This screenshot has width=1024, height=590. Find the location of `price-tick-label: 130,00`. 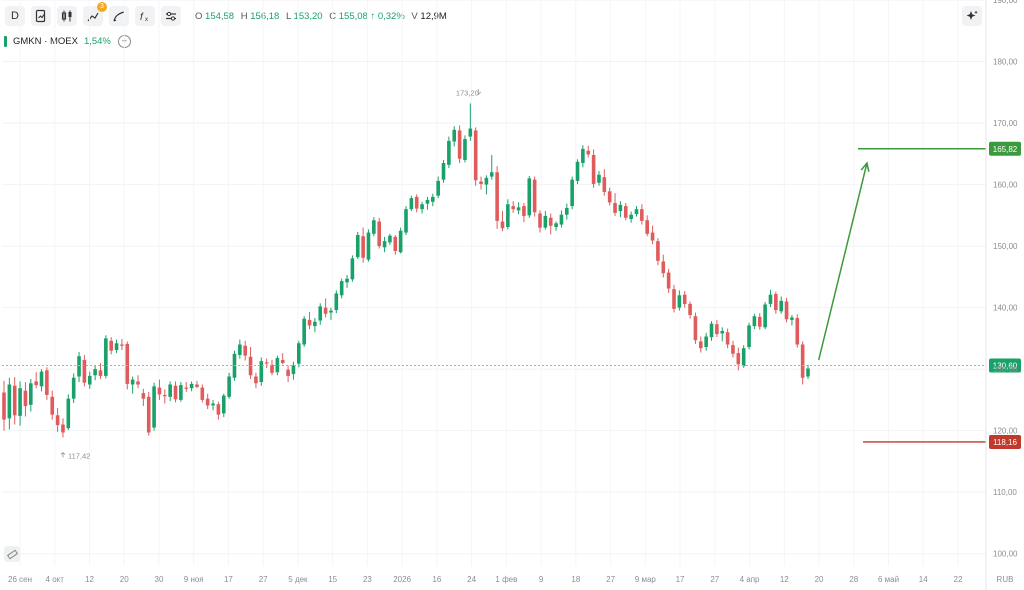

price-tick-label: 130,00 is located at coordinates (1005, 369).